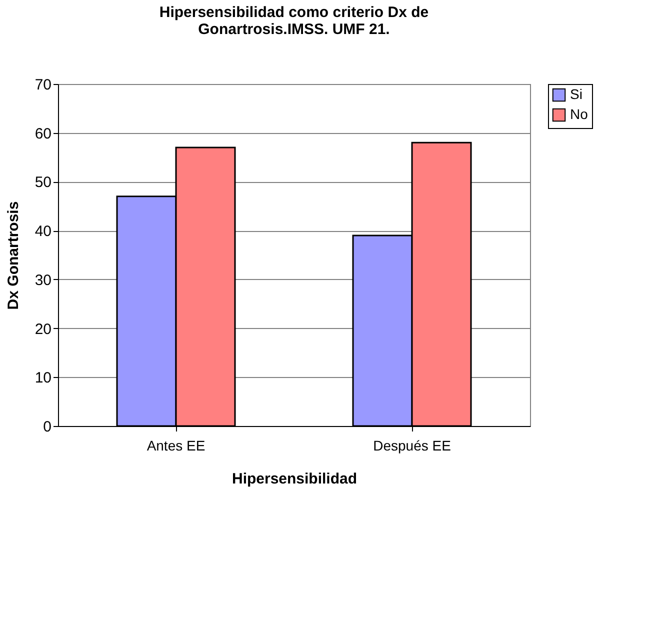 This screenshot has height=632, width=671. Describe the element at coordinates (43, 133) in the screenshot. I see `y-tick-label: 60` at that location.